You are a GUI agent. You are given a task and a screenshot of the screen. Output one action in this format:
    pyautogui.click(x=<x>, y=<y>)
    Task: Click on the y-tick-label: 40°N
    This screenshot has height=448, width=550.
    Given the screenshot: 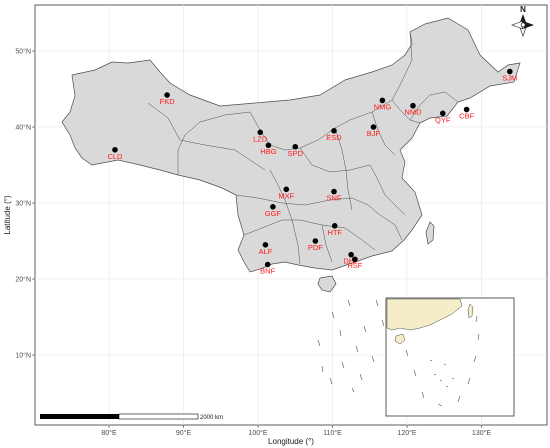 What is the action you would take?
    pyautogui.click(x=23, y=128)
    